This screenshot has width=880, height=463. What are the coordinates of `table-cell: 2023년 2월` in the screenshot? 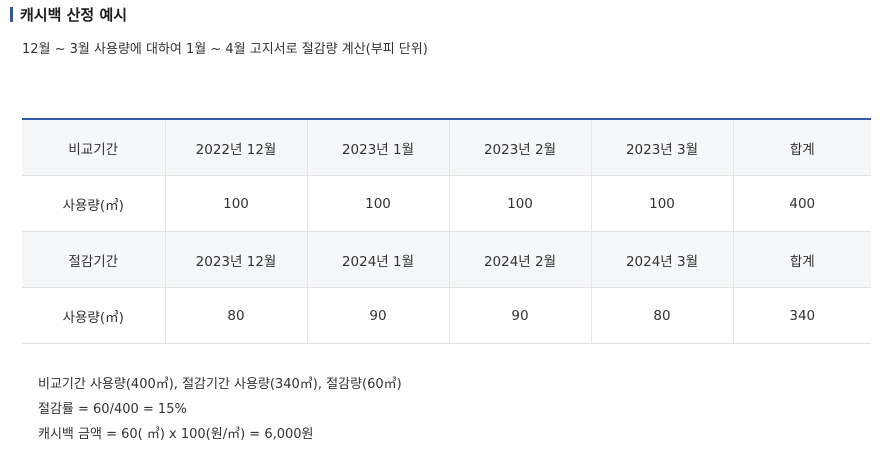 It's located at (519, 147).